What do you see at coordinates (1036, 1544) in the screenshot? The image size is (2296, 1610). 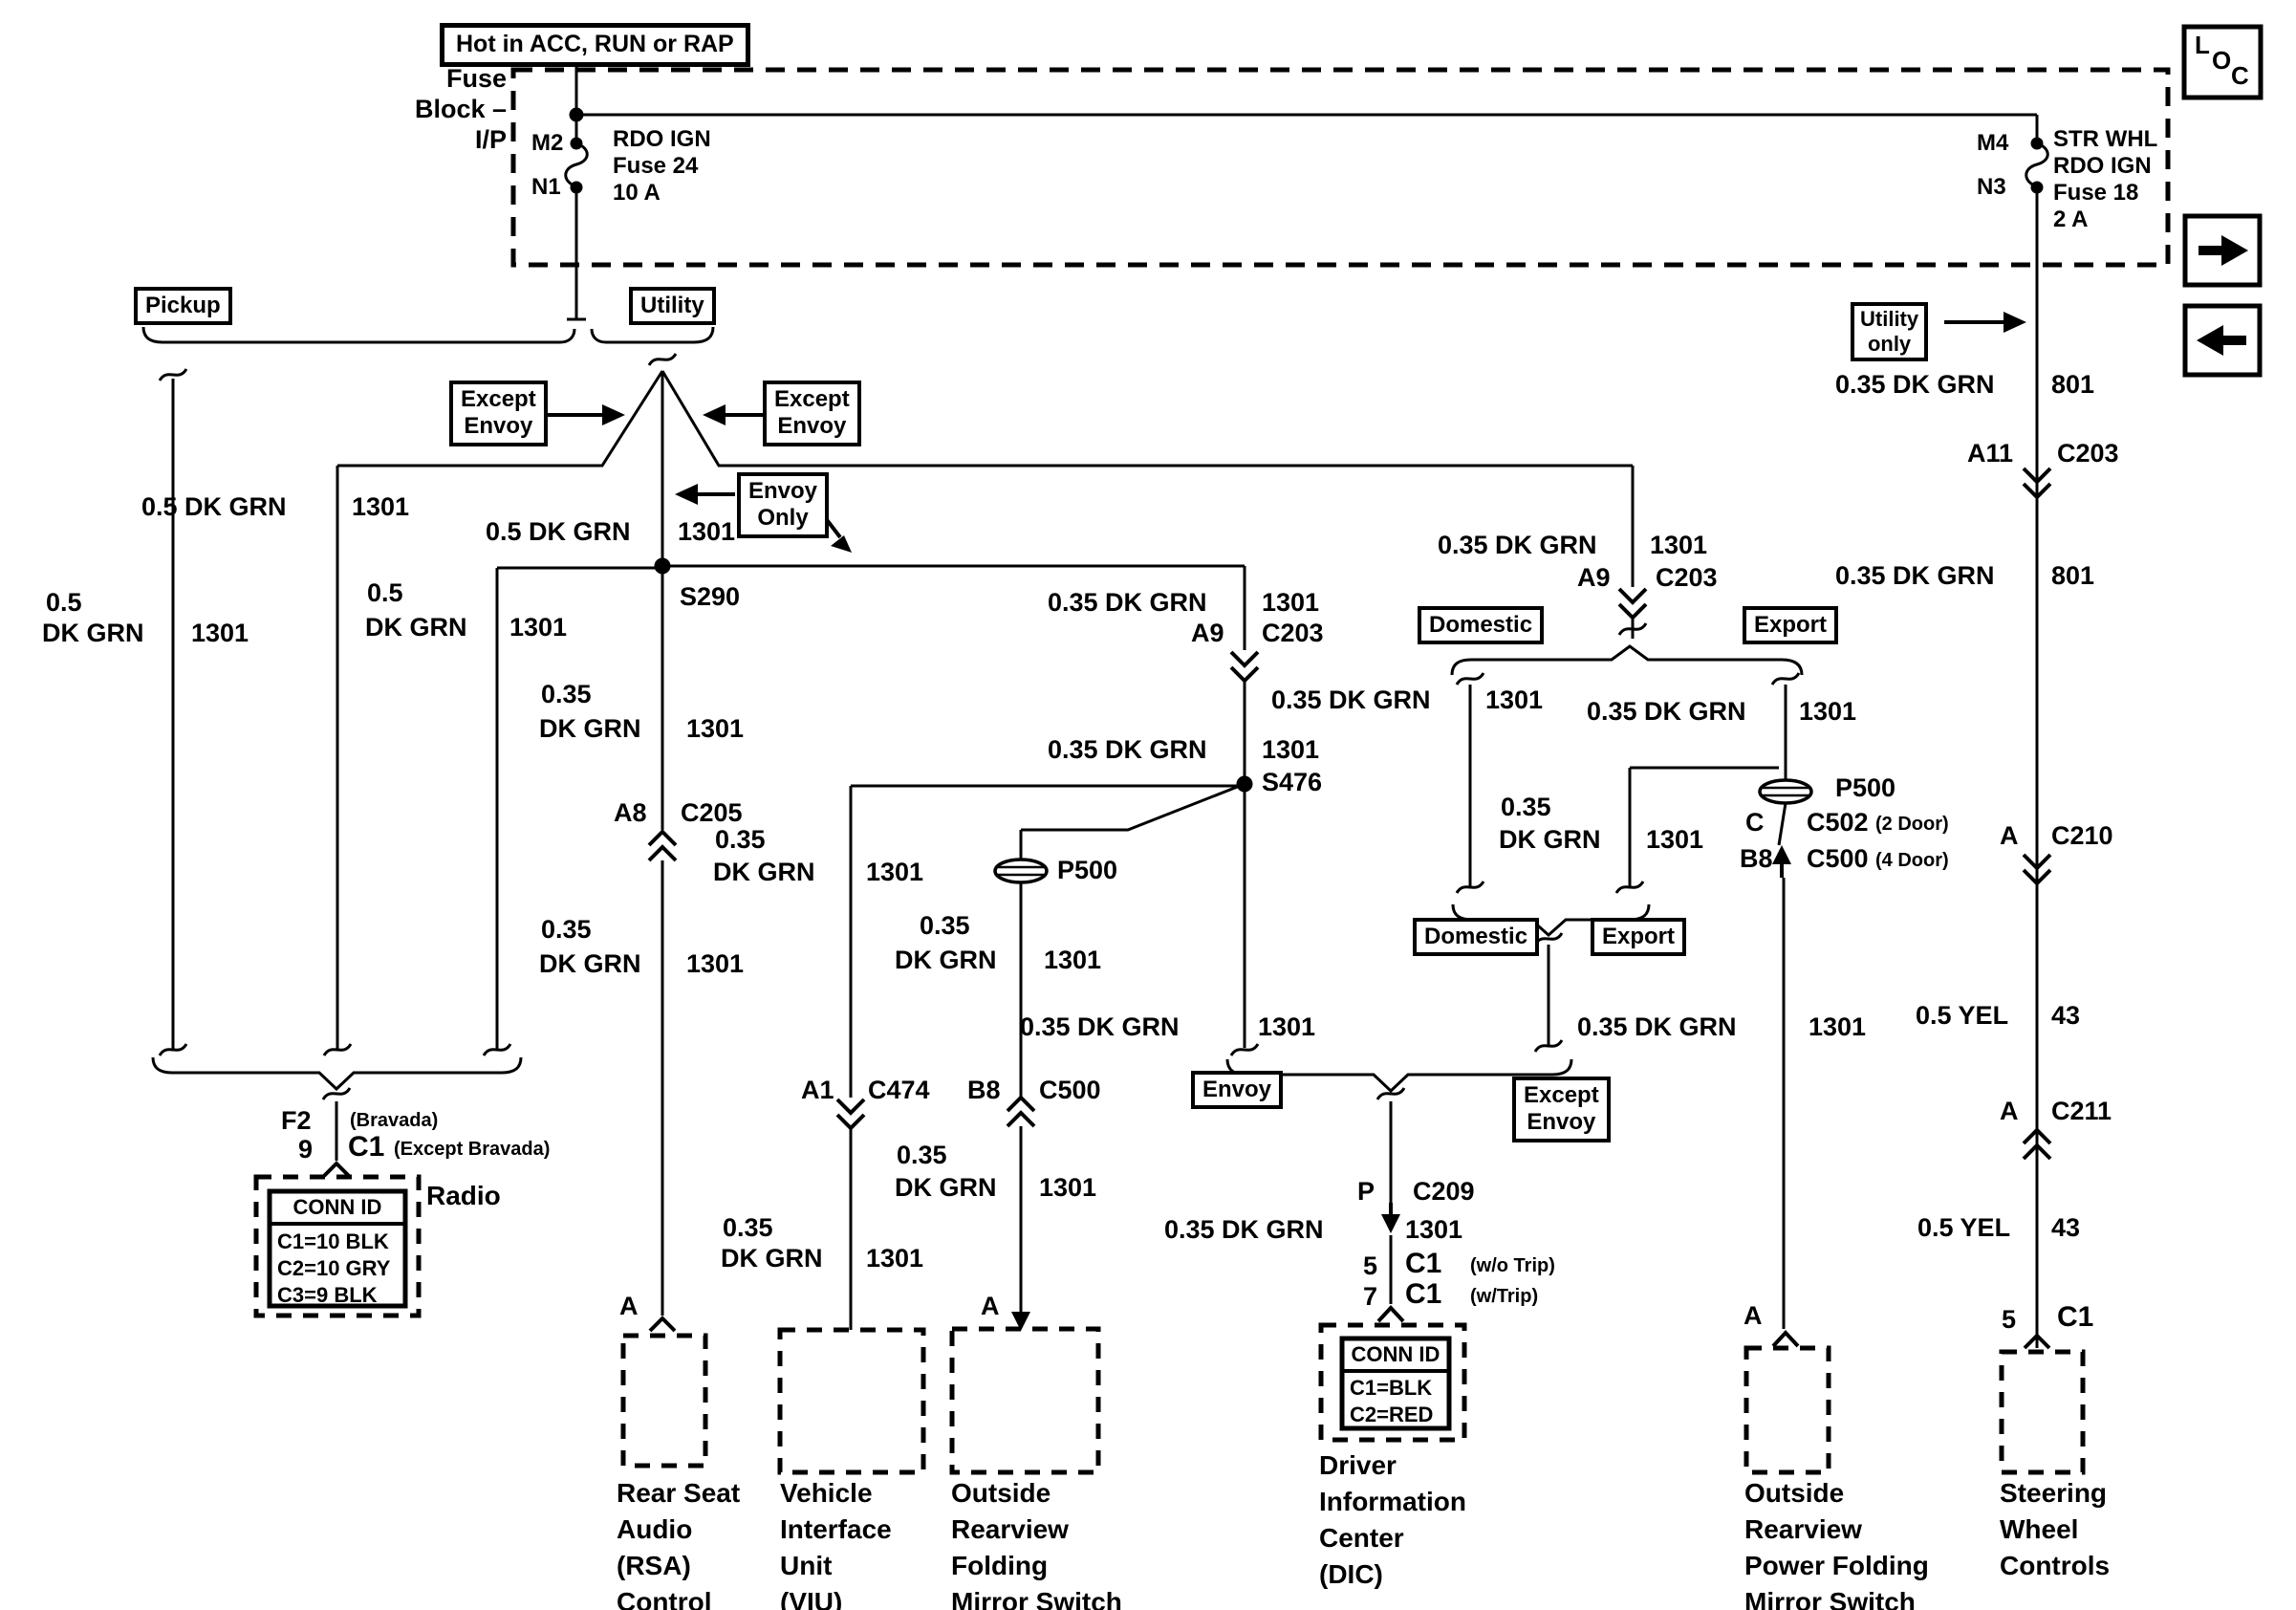 I see `component-orfms-label: Outside Rearview Folding Mirror Switch` at bounding box center [1036, 1544].